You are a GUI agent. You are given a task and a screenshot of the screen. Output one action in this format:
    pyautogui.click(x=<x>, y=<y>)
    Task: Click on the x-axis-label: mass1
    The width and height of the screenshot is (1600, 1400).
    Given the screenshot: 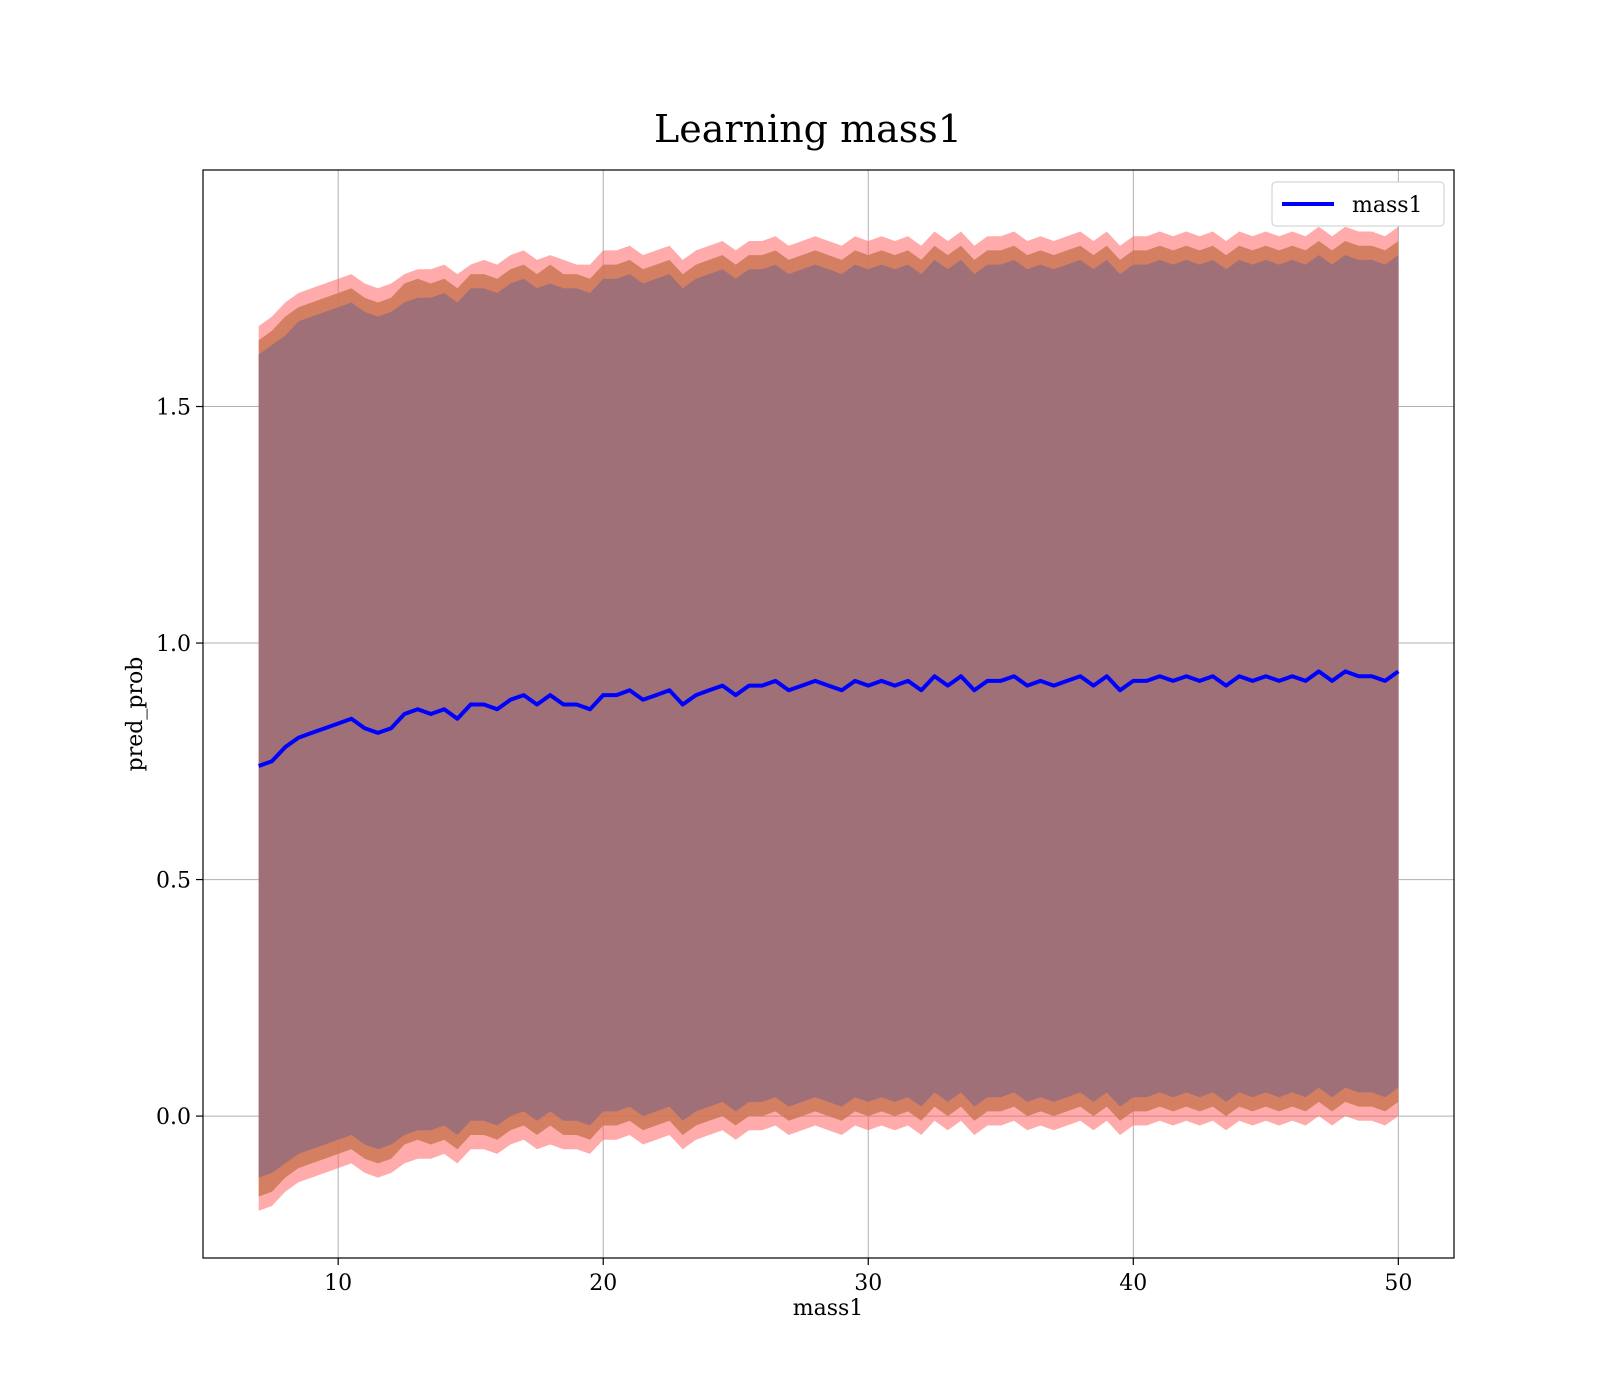 What is the action you would take?
    pyautogui.click(x=828, y=1308)
    